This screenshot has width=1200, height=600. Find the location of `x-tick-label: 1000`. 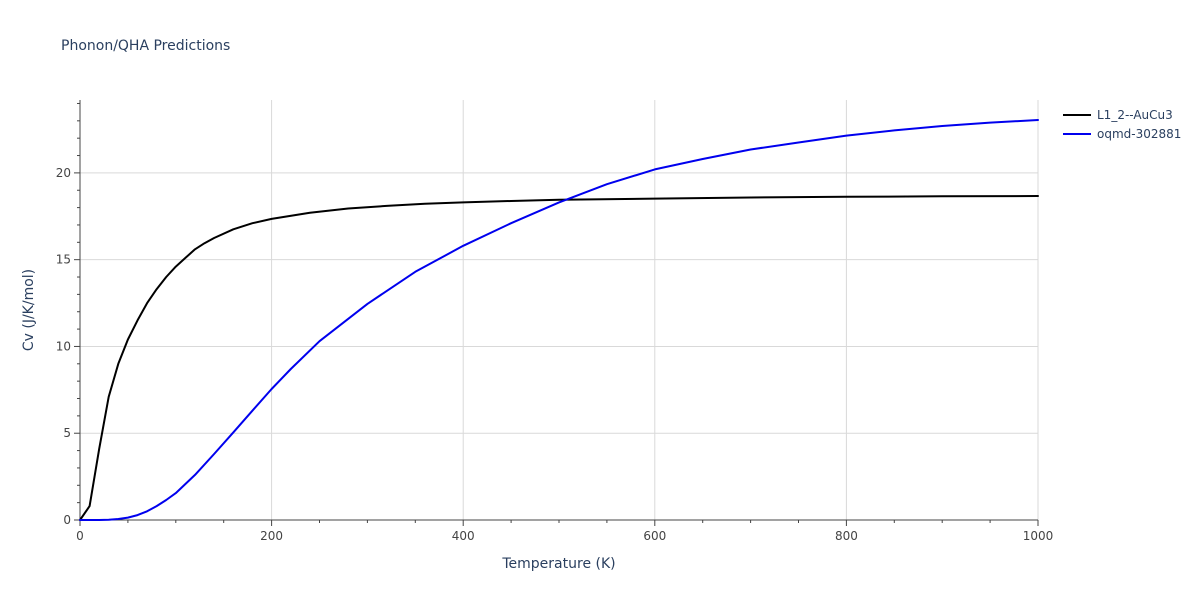

x-tick-label: 1000 is located at coordinates (1038, 536).